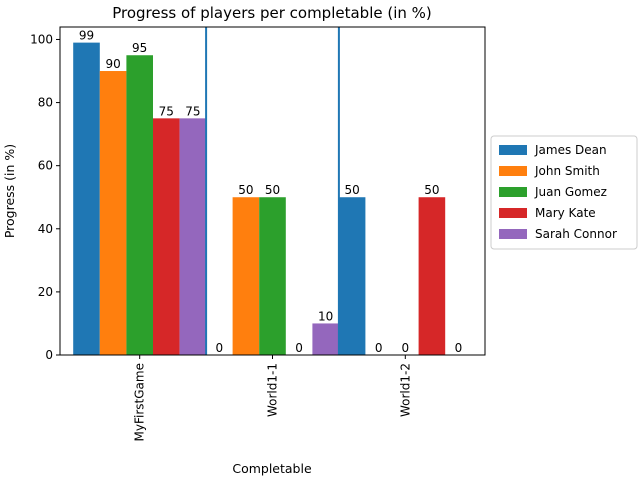  What do you see at coordinates (570, 150) in the screenshot?
I see `legend-entry: James Dean` at bounding box center [570, 150].